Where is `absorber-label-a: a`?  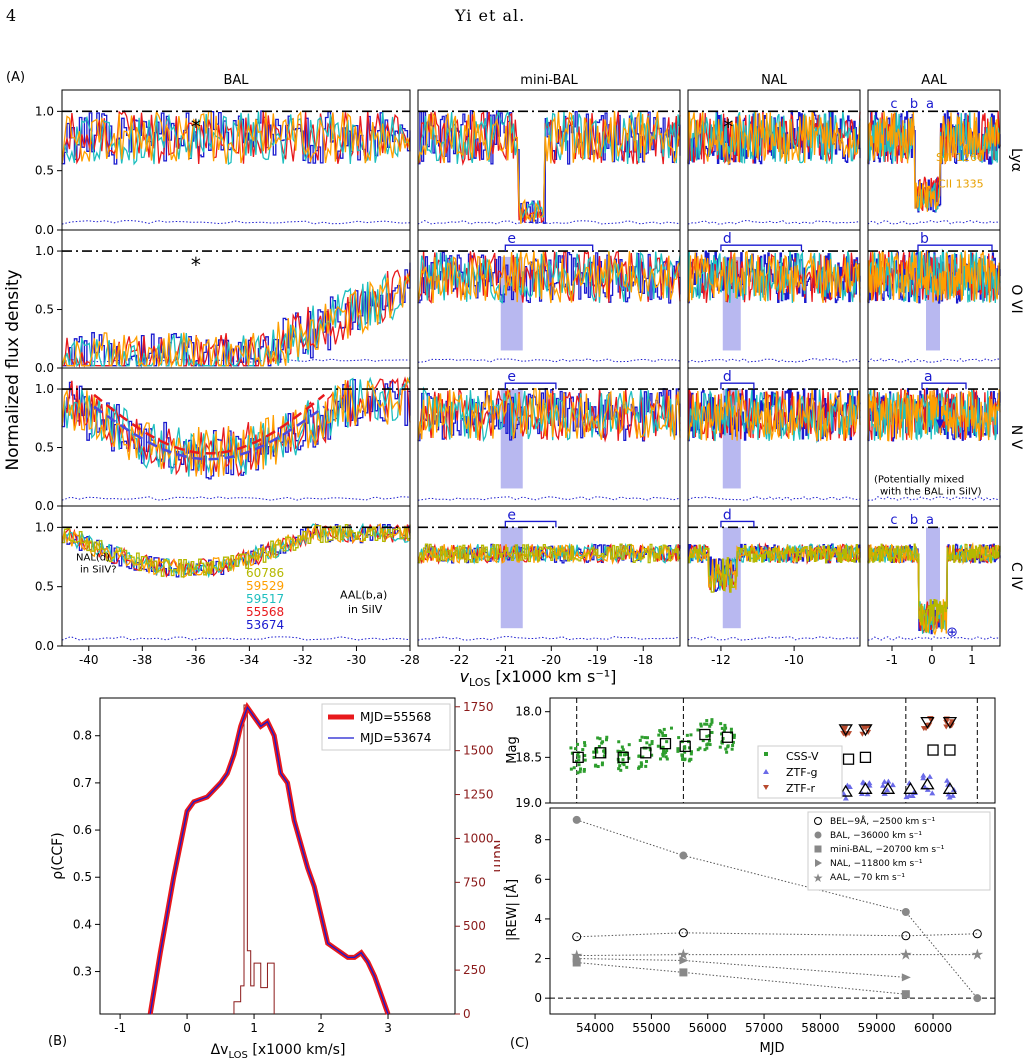
absorber-label-a: a is located at coordinates (928, 377).